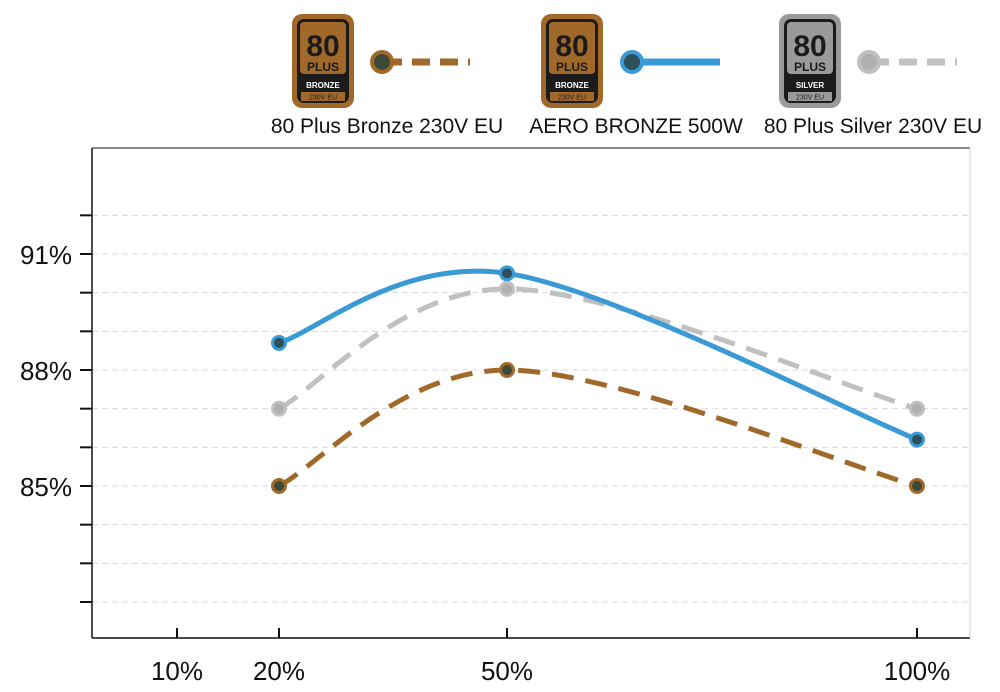 This screenshot has height=692, width=1000. Describe the element at coordinates (46, 371) in the screenshot. I see `y-tick-label: 88%` at that location.